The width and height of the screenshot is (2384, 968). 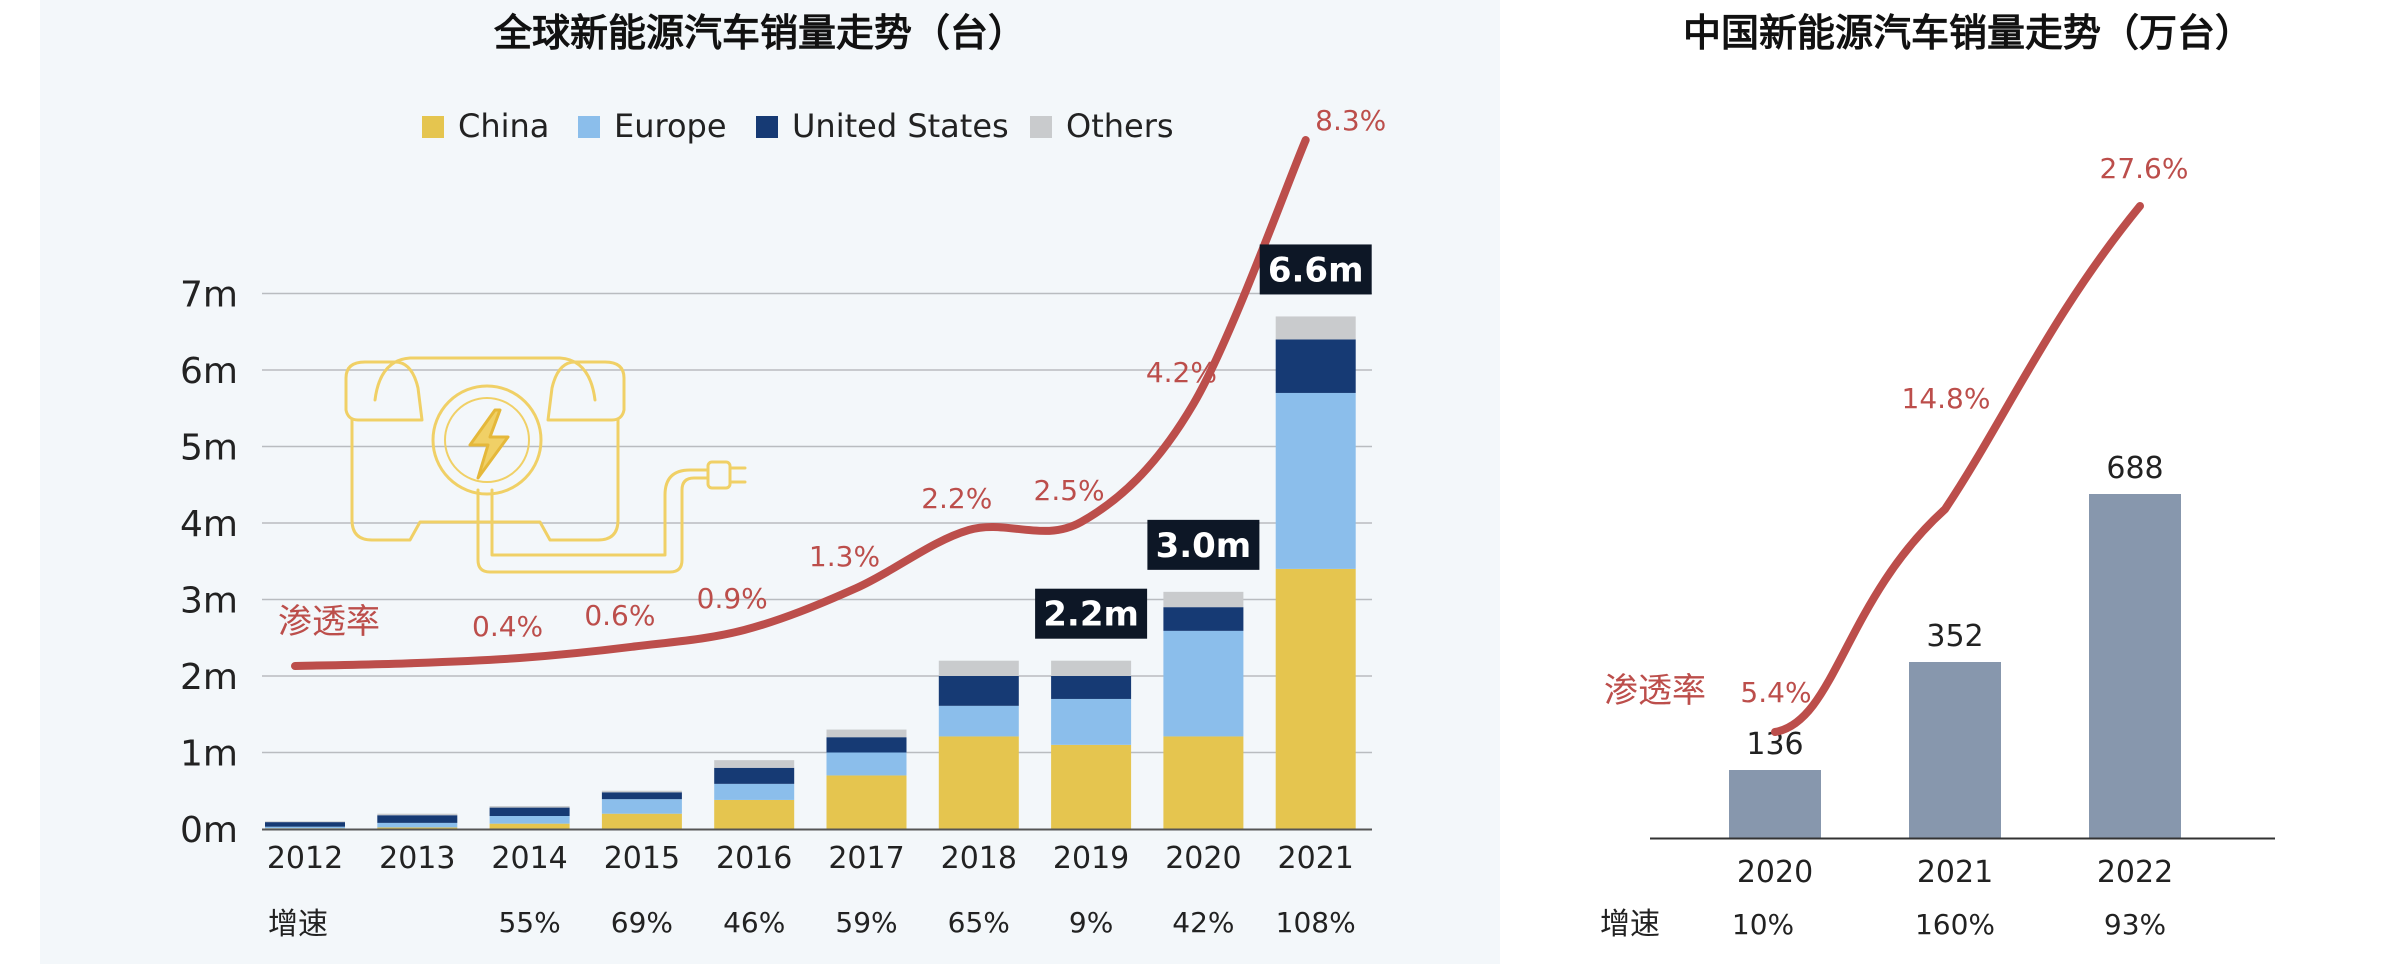 I want to click on legend-swatch-china, so click(x=433, y=127).